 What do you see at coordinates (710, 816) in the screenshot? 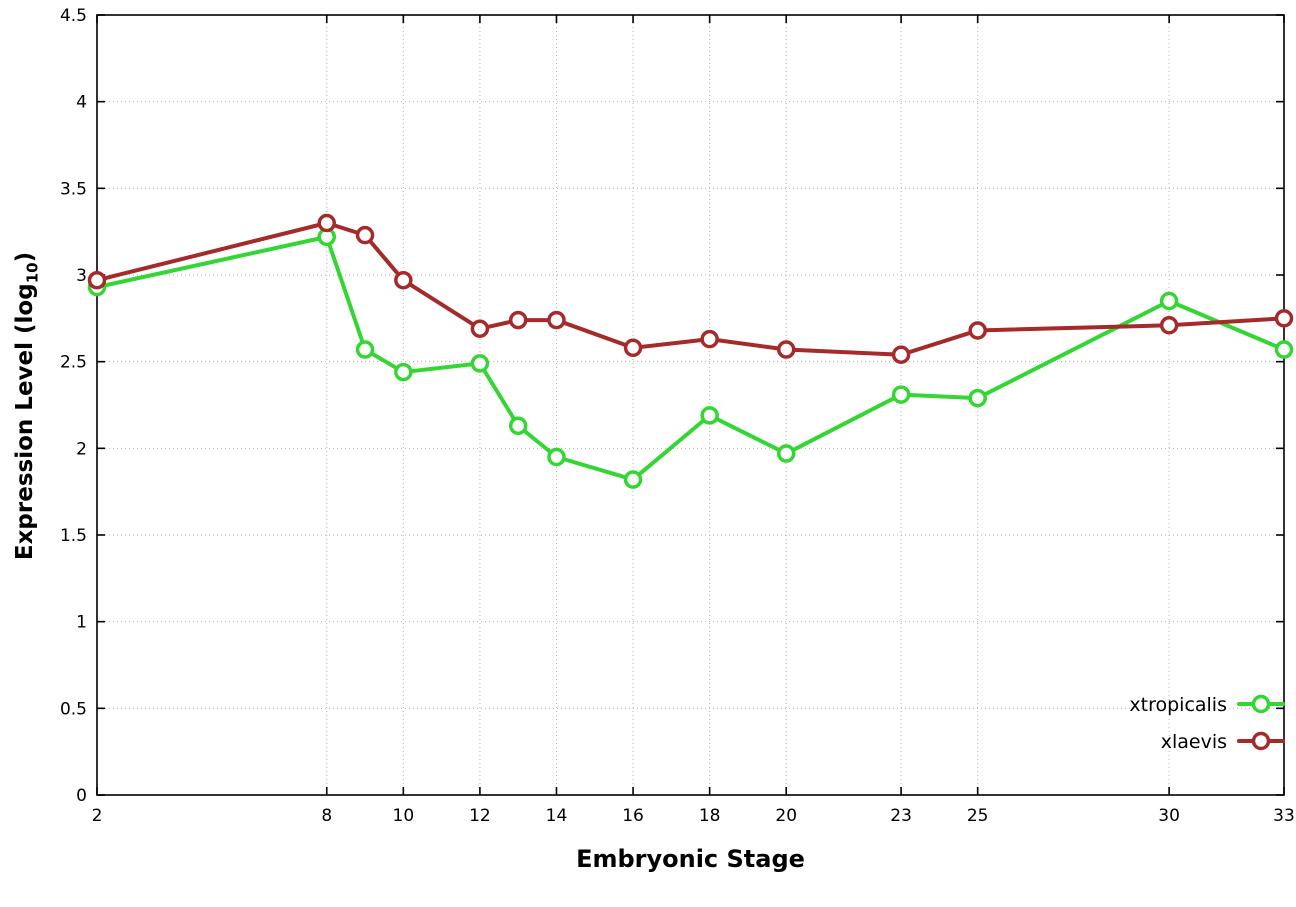
I see `x-tick-label: 18` at bounding box center [710, 816].